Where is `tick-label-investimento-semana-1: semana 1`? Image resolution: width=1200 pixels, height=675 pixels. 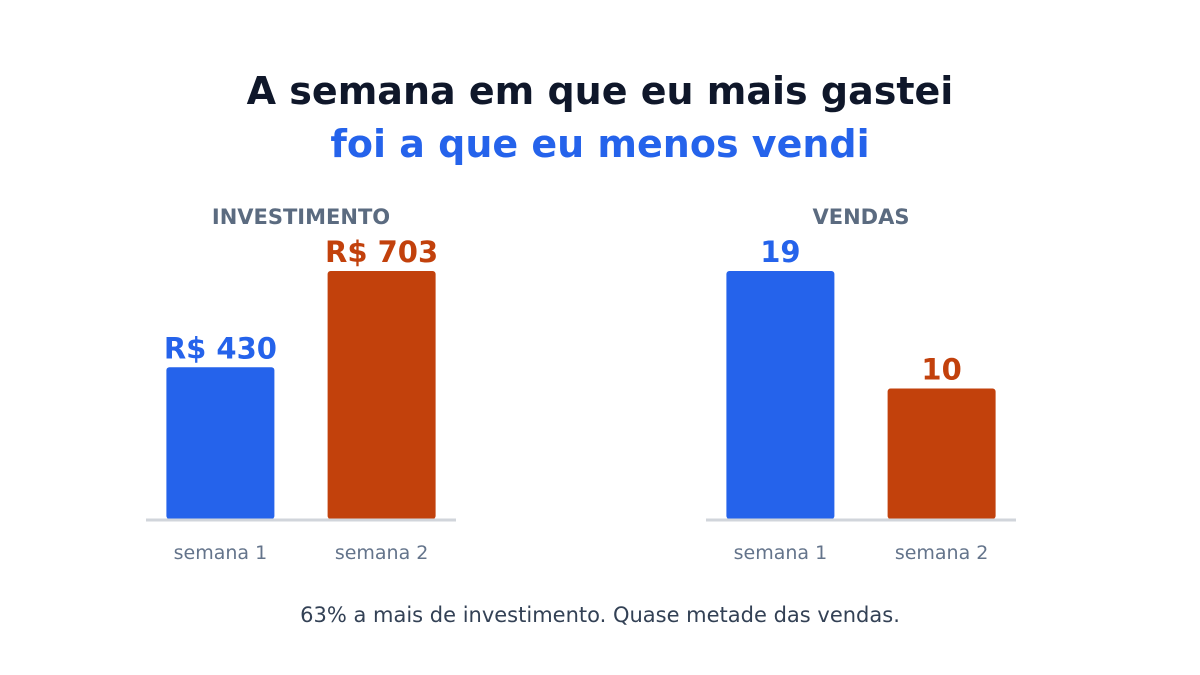 tick-label-investimento-semana-1: semana 1 is located at coordinates (221, 553).